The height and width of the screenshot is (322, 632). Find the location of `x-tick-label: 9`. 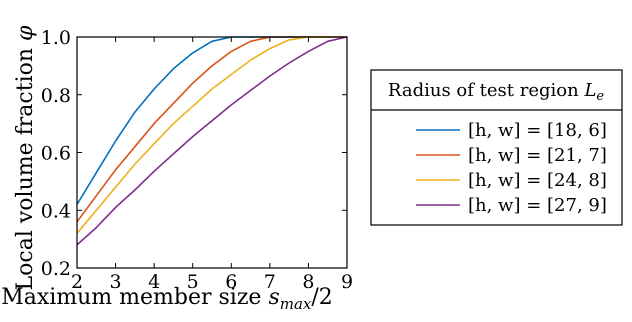

x-tick-label: 9 is located at coordinates (347, 282).